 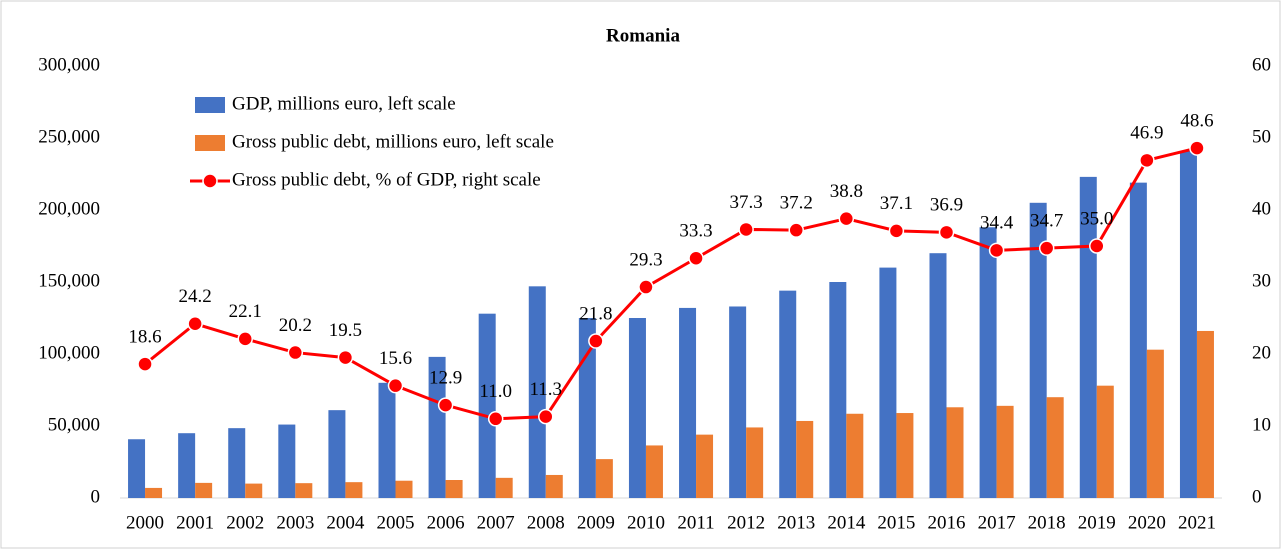 I want to click on y2-tick-label: 0, so click(x=1257, y=496).